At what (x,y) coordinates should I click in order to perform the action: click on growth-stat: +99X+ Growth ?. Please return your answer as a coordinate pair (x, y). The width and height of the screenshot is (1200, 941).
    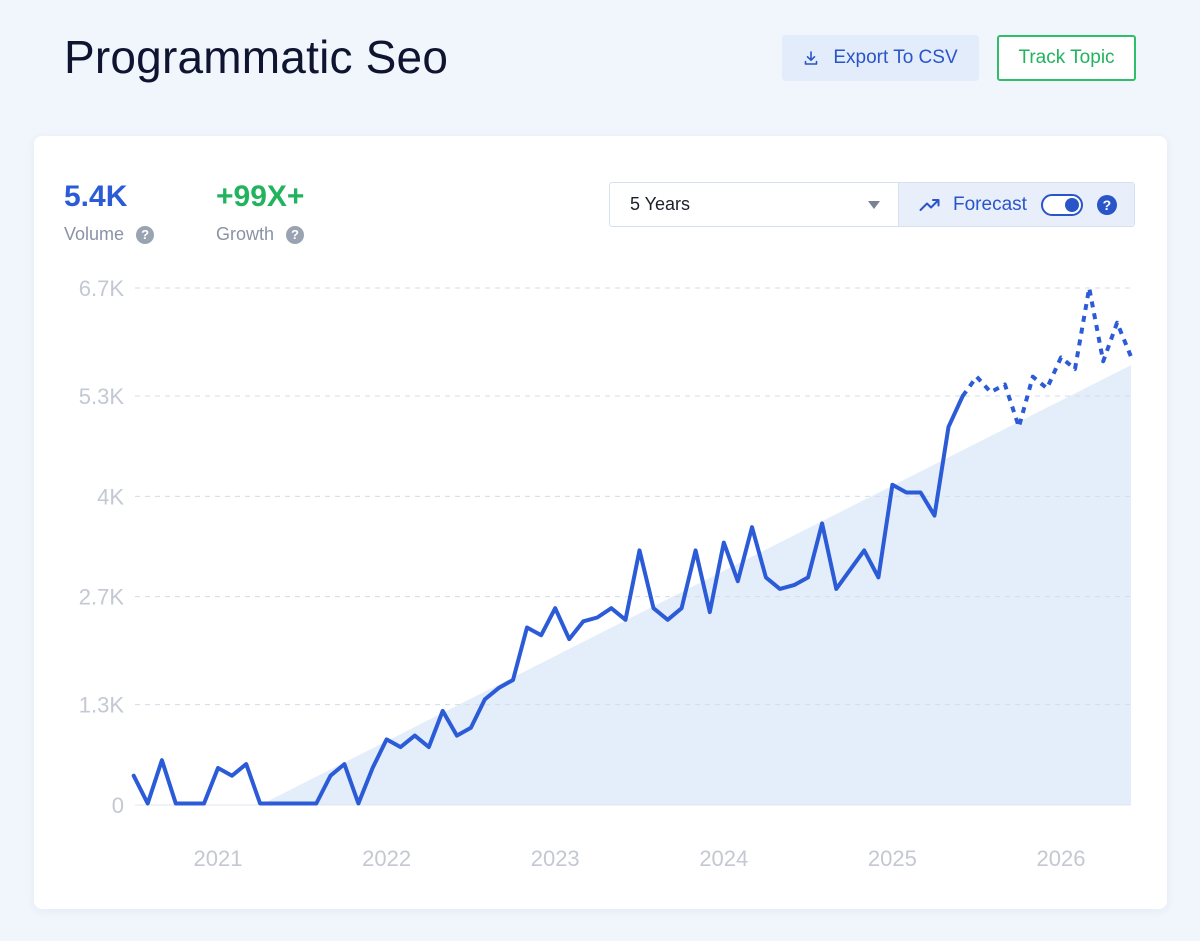
    Looking at the image, I should click on (260, 212).